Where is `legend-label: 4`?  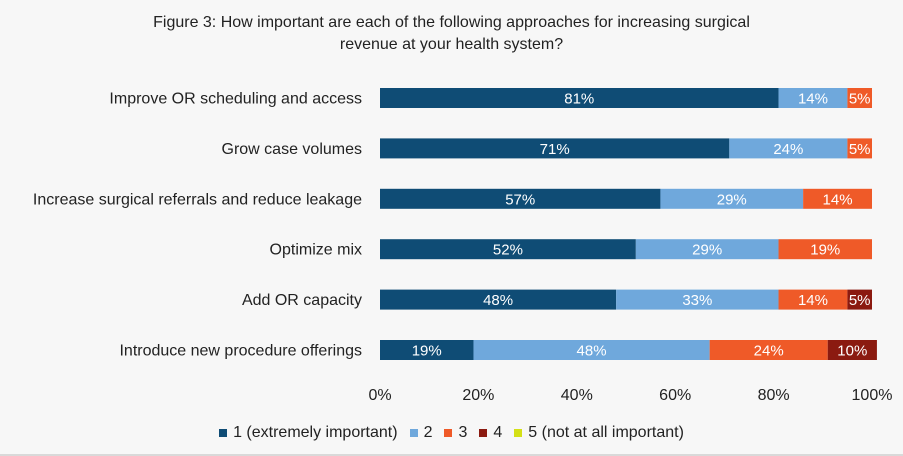 legend-label: 4 is located at coordinates (498, 432).